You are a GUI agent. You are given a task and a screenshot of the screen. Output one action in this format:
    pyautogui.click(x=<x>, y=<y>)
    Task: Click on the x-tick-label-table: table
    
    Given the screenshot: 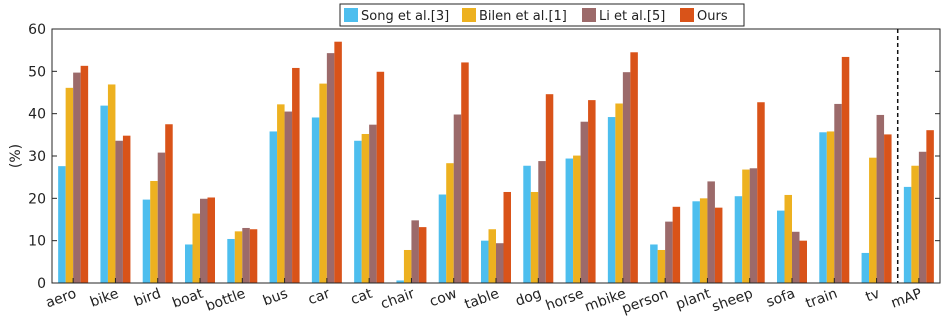 What is the action you would take?
    pyautogui.click(x=482, y=299)
    